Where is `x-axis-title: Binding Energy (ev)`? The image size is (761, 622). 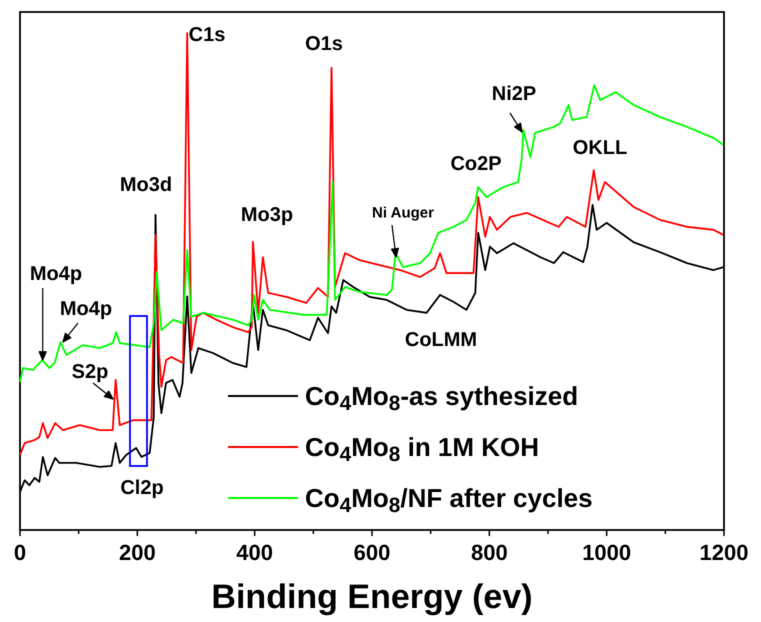 x-axis-title: Binding Energy (ev) is located at coordinates (372, 597).